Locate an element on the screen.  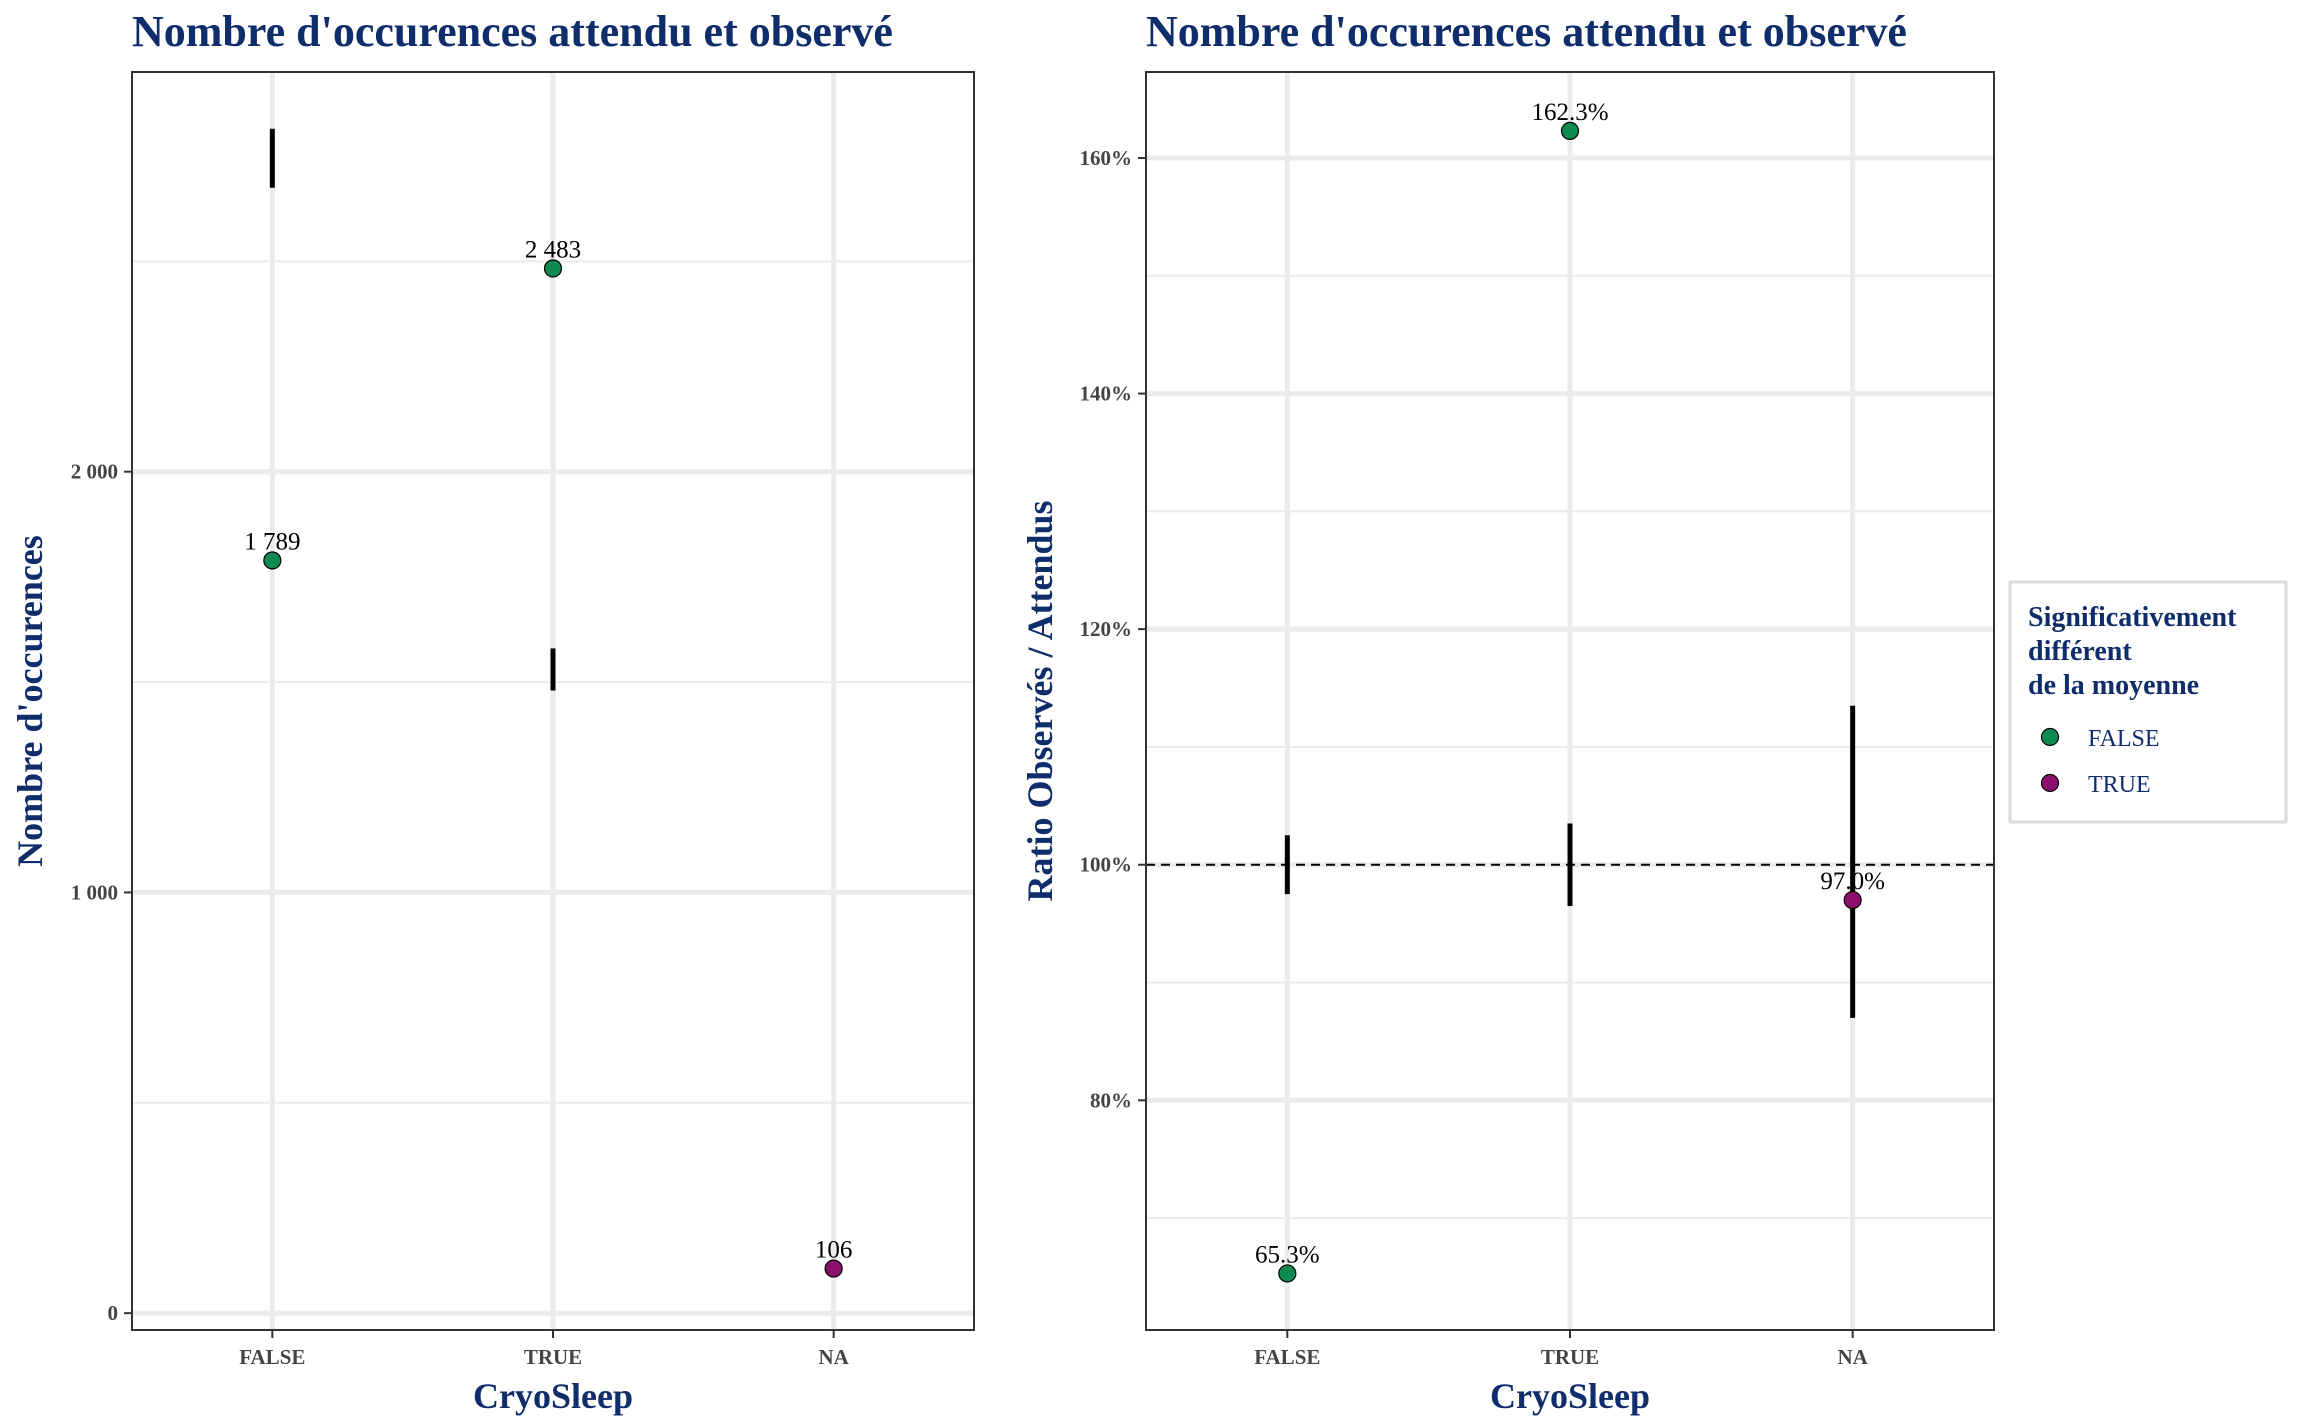
count-chart-y-tick-label: 2 000 is located at coordinates (94, 472).